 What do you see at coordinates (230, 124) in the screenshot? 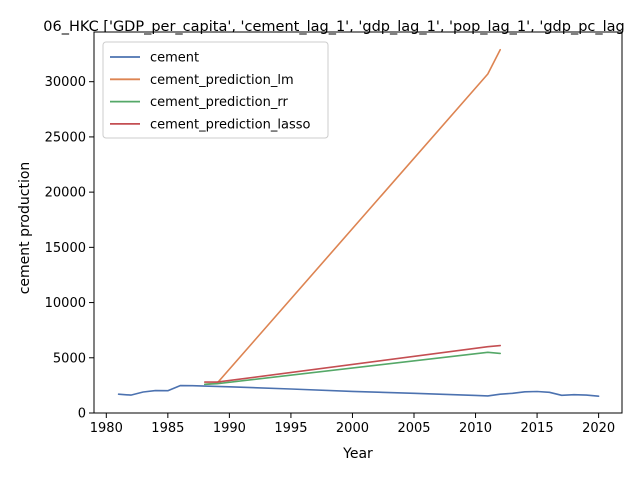
I see `legend-label-cement-prediction-lasso: cement_prediction_lasso` at bounding box center [230, 124].